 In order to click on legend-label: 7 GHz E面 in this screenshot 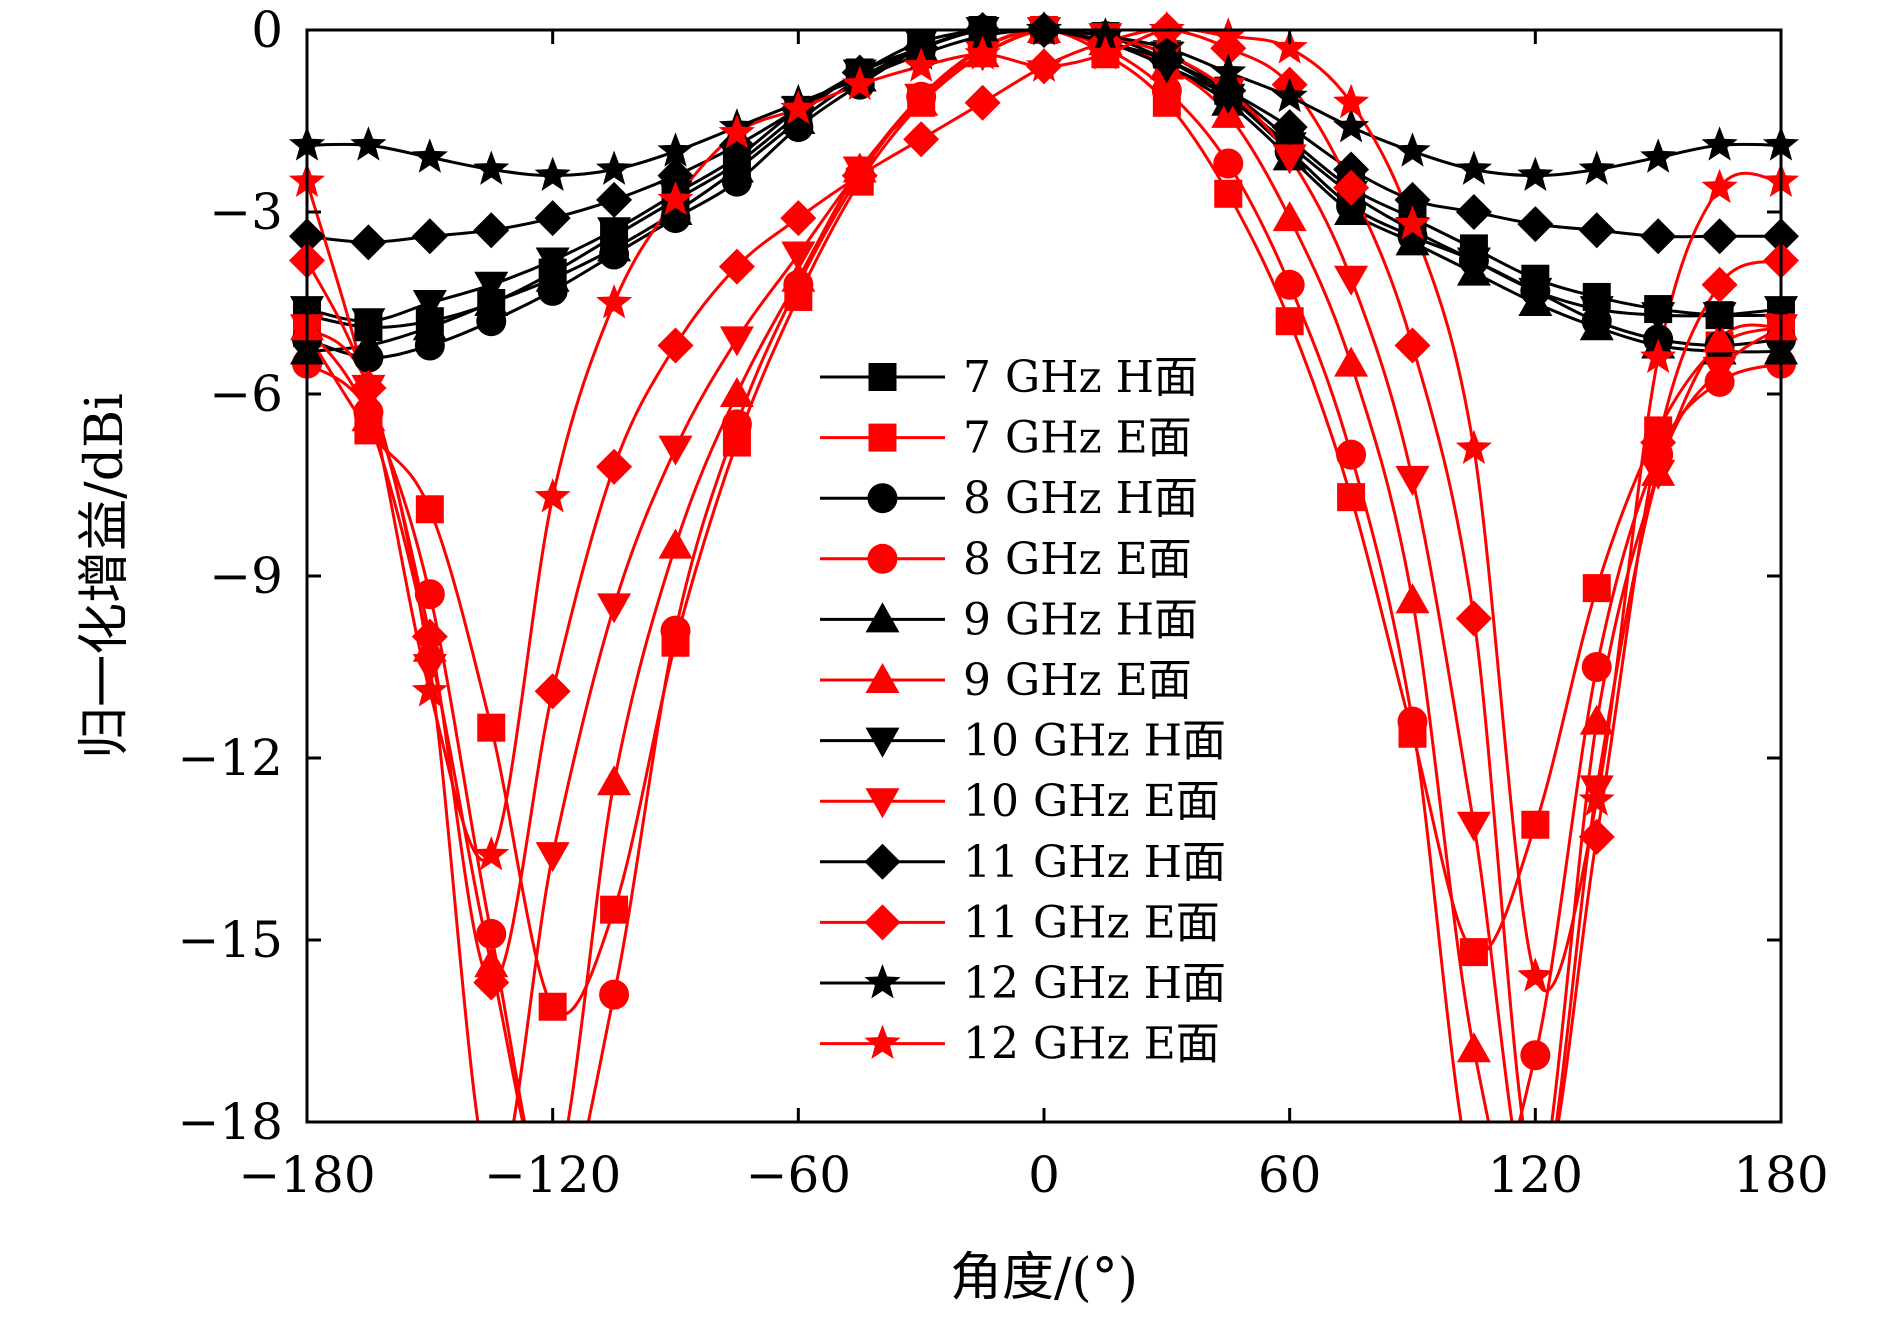, I will do `click(1077, 438)`.